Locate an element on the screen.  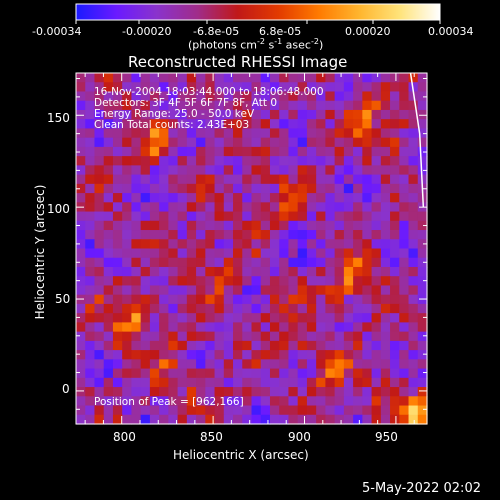
y-tick-label-100: 100 is located at coordinates (58, 209).